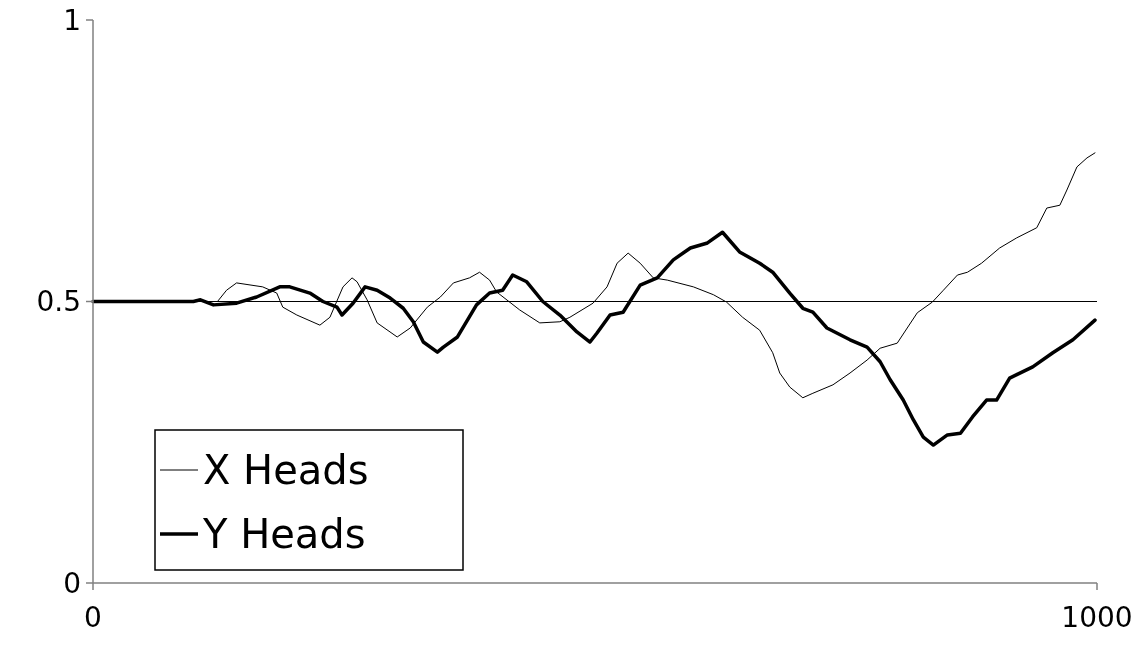 Image resolution: width=1143 pixels, height=653 pixels. Describe the element at coordinates (72, 583) in the screenshot. I see `y-tick-label: 0` at that location.